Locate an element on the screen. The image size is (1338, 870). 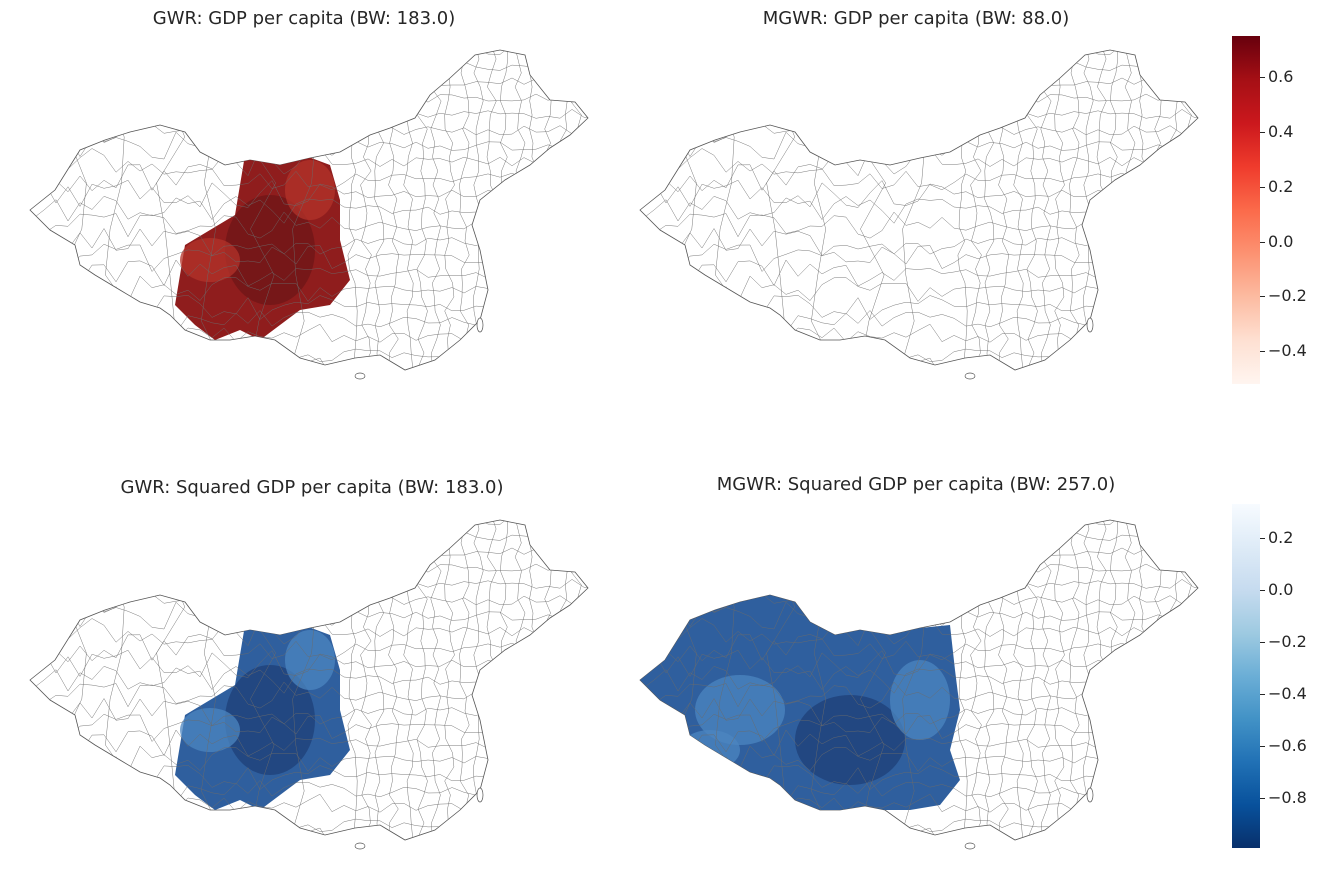
colorbar-tick-label: −0.8 is located at coordinates (1287, 798).